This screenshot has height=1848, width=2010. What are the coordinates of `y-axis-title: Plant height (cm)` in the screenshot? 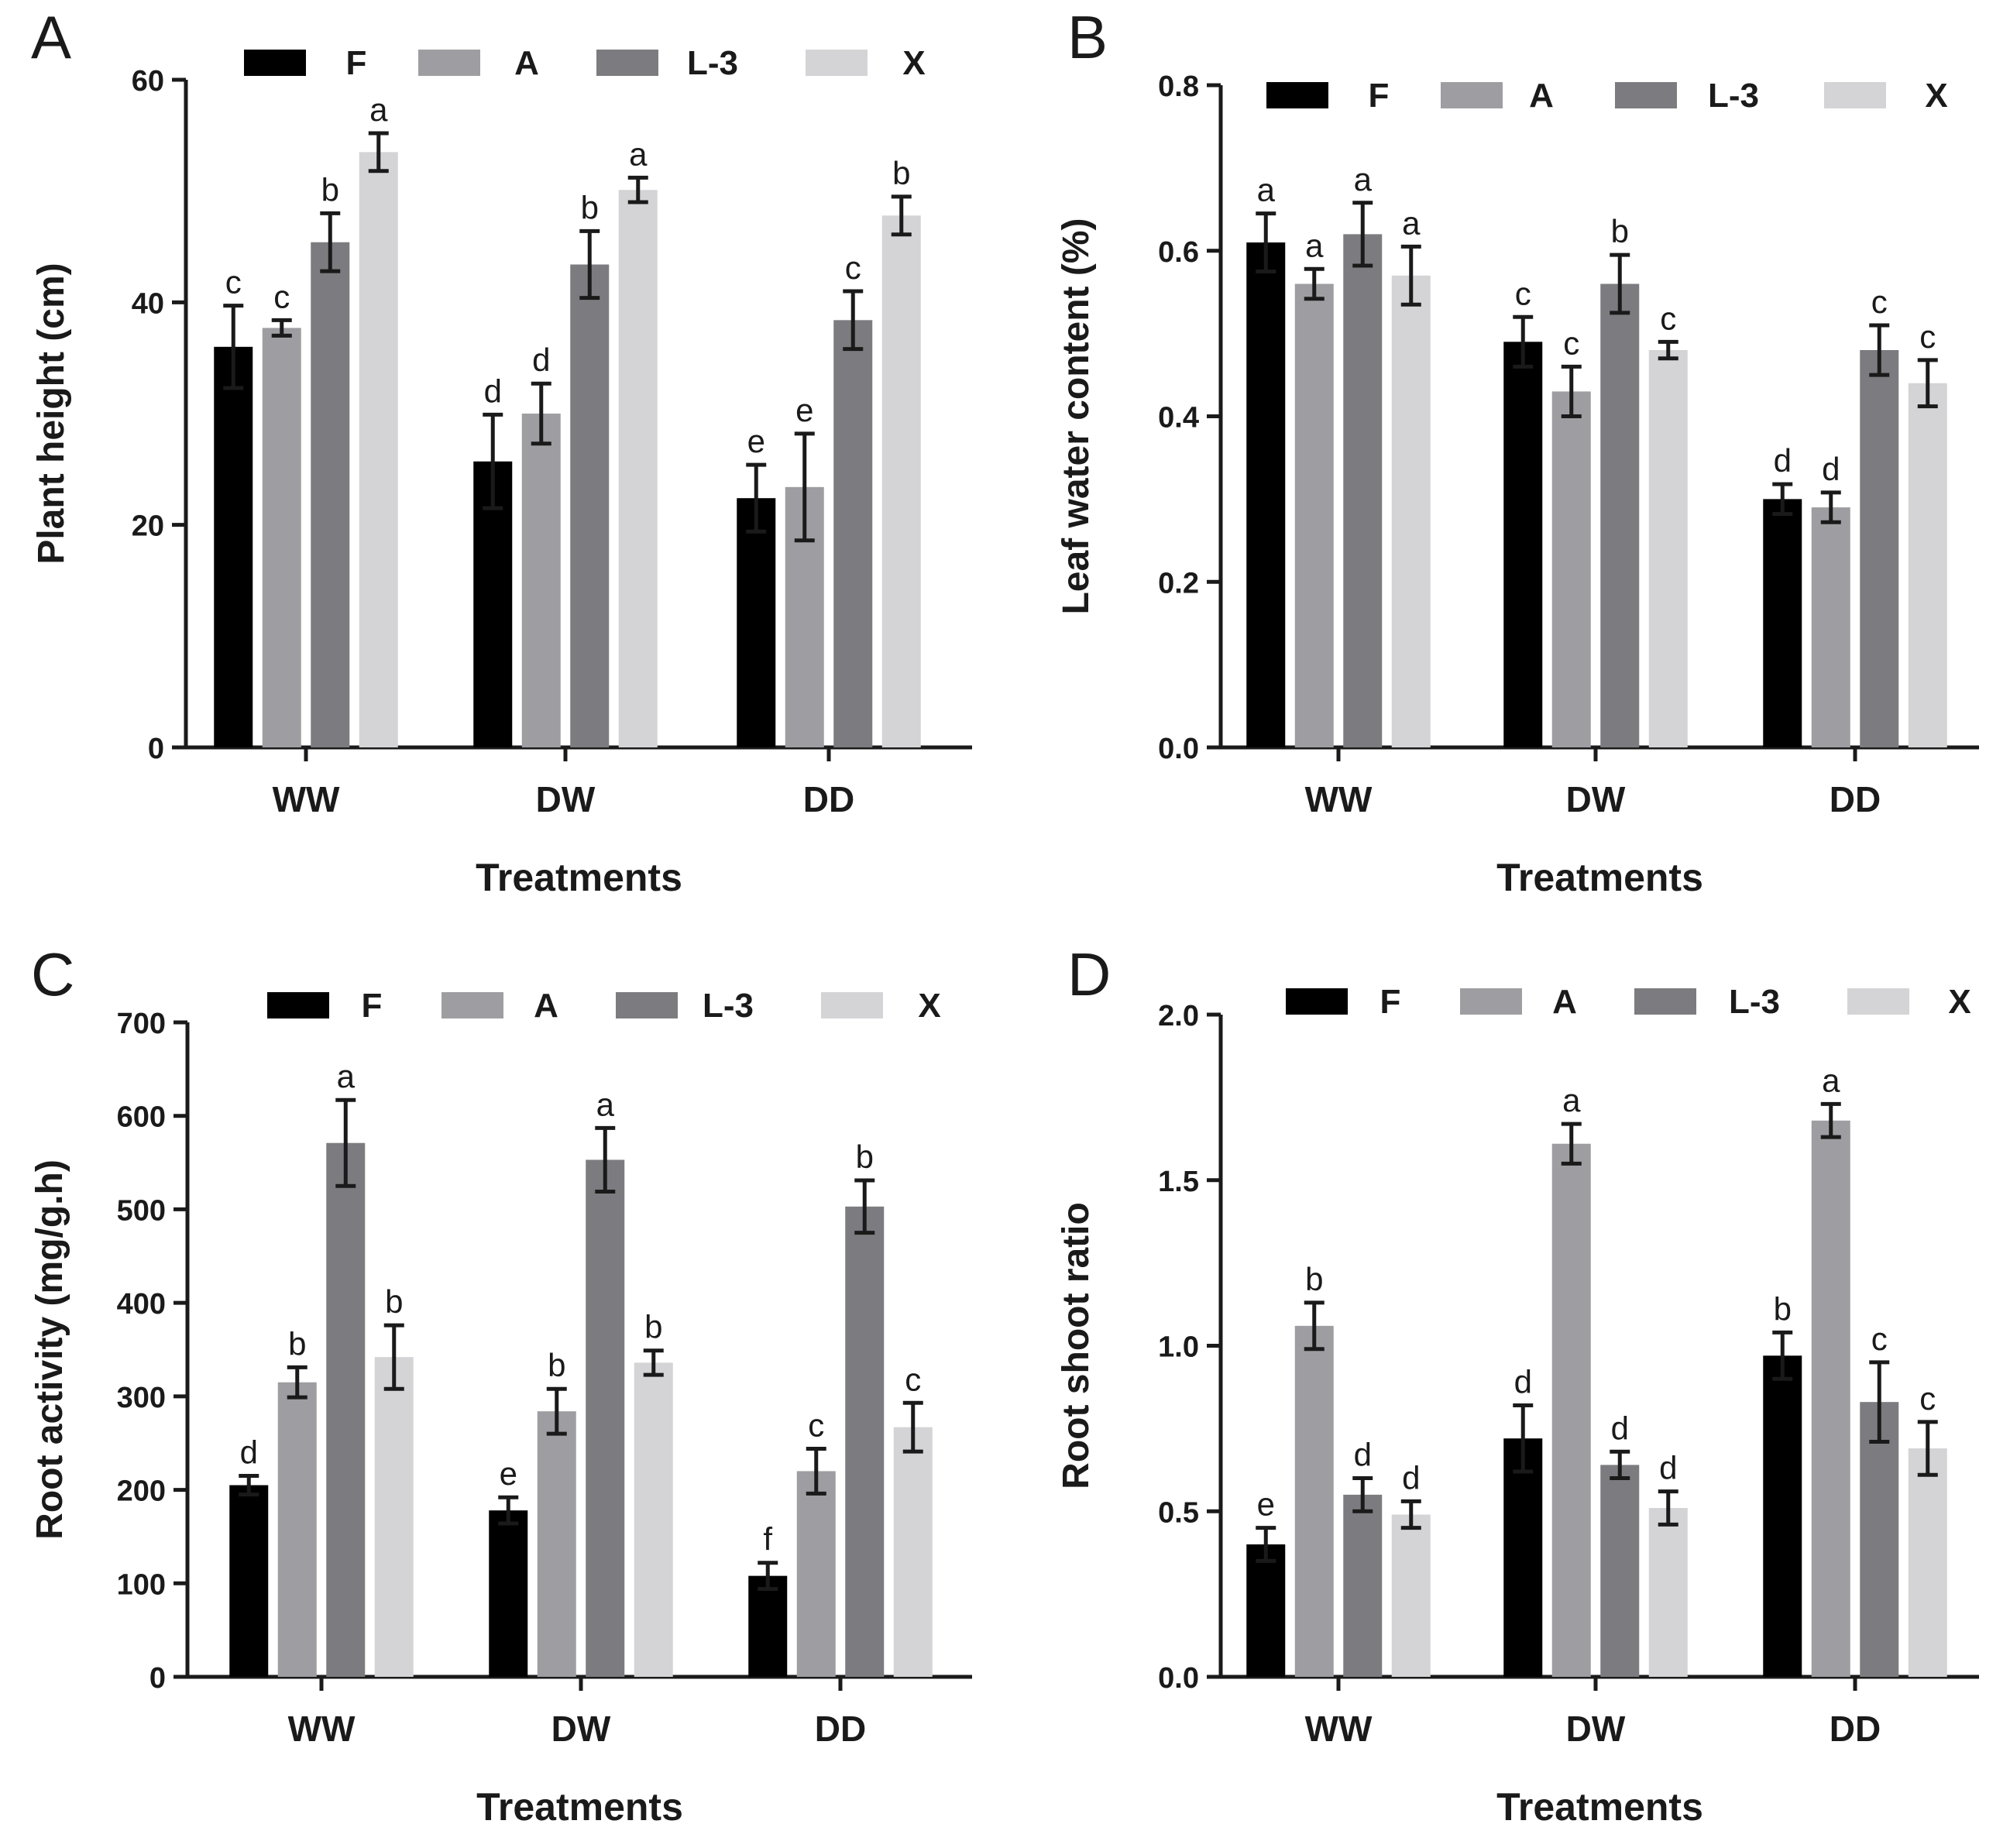 It's located at (51, 413).